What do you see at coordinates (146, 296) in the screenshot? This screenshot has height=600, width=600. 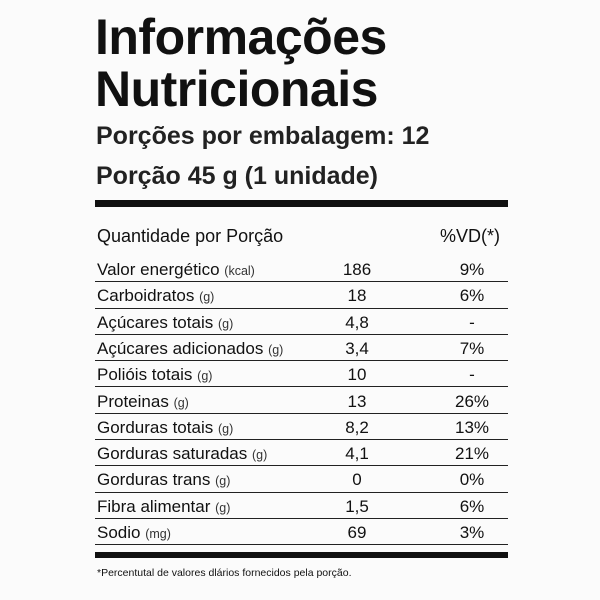 I see `nutrient-label: Carboidratos` at bounding box center [146, 296].